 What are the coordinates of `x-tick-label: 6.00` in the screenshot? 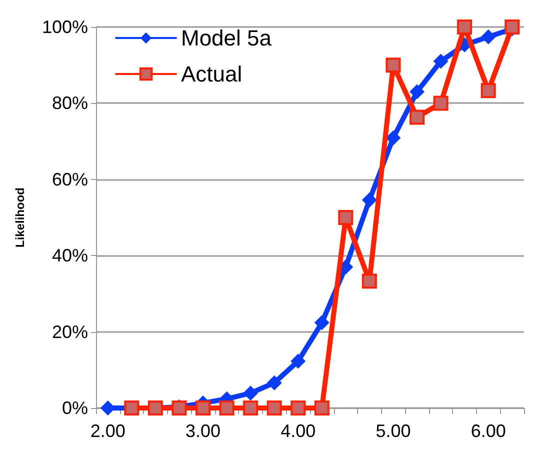 It's located at (488, 431).